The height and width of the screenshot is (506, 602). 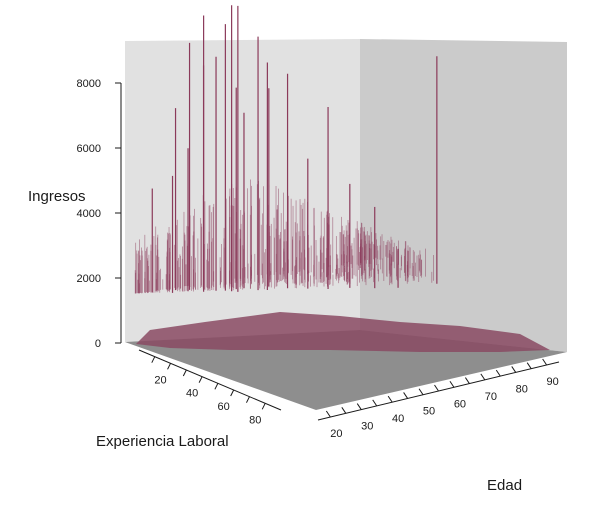 What do you see at coordinates (98, 344) in the screenshot?
I see `z-tick-label: 0` at bounding box center [98, 344].